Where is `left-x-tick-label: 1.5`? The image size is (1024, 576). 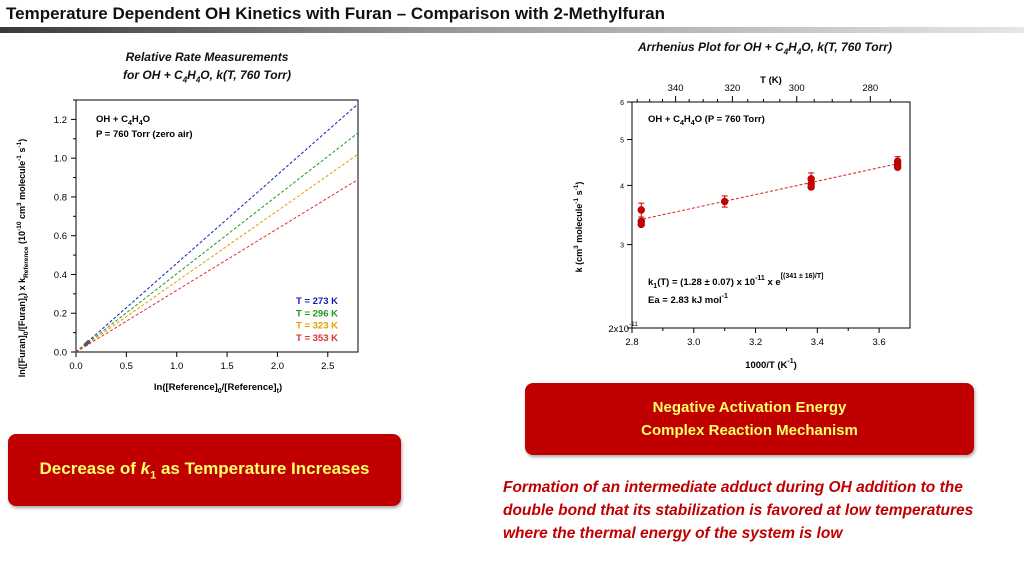
left-x-tick-label: 1.5 is located at coordinates (226, 366).